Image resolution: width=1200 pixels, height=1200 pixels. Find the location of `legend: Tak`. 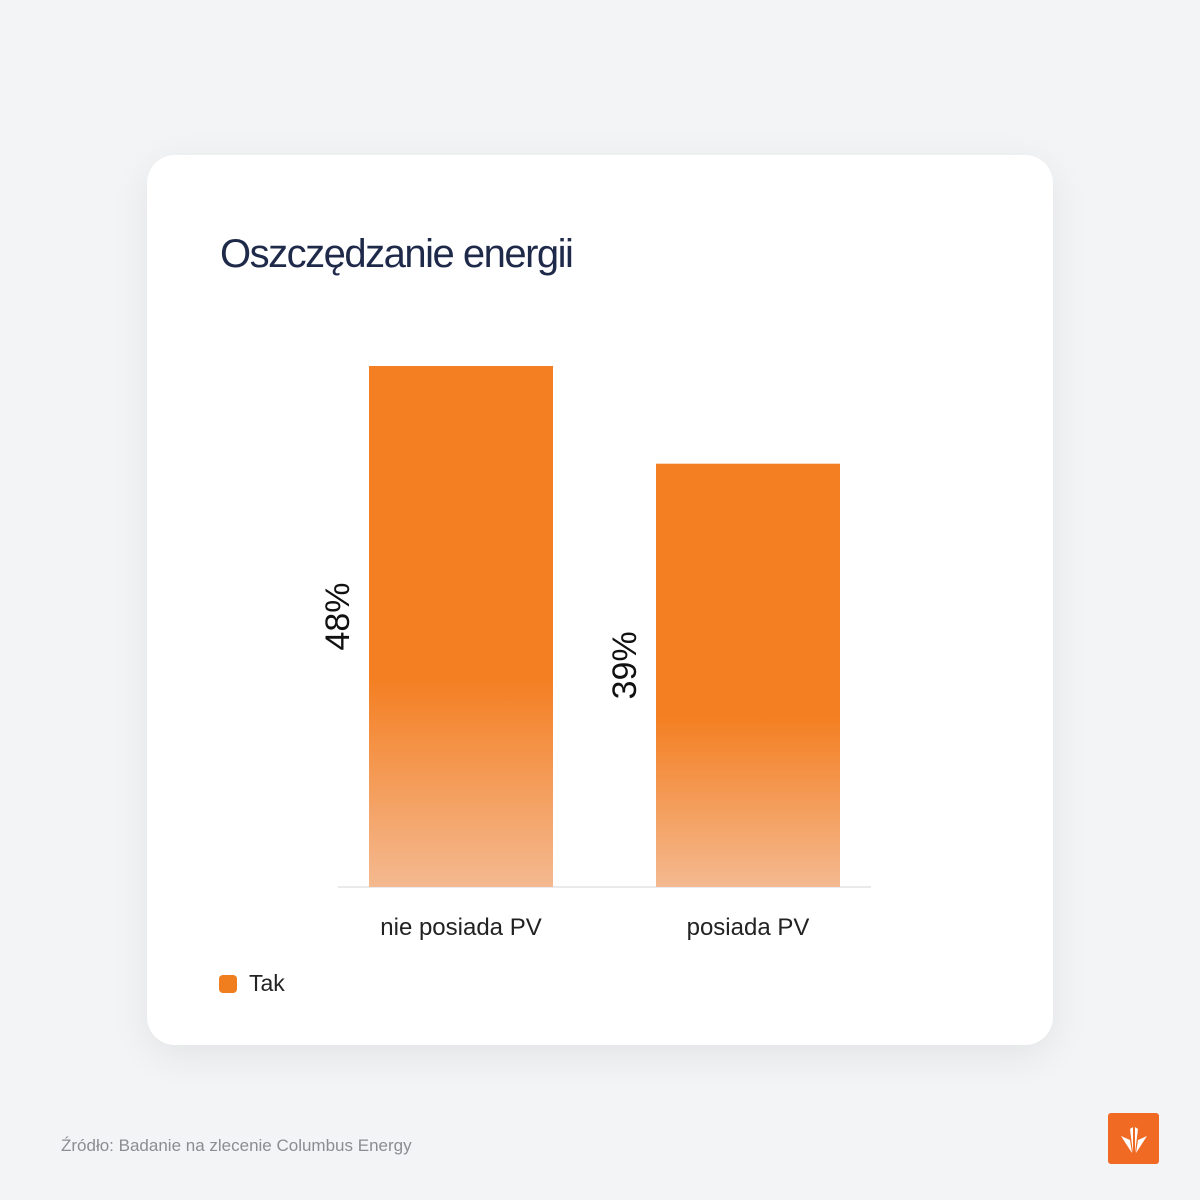

legend: Tak is located at coordinates (252, 983).